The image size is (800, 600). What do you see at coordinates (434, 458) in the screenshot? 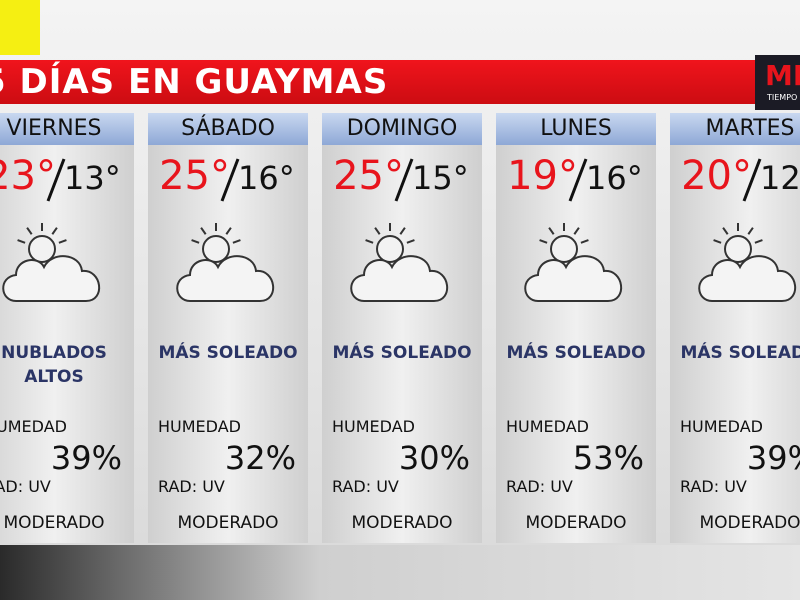
I see `humidity-value: 30%` at bounding box center [434, 458].